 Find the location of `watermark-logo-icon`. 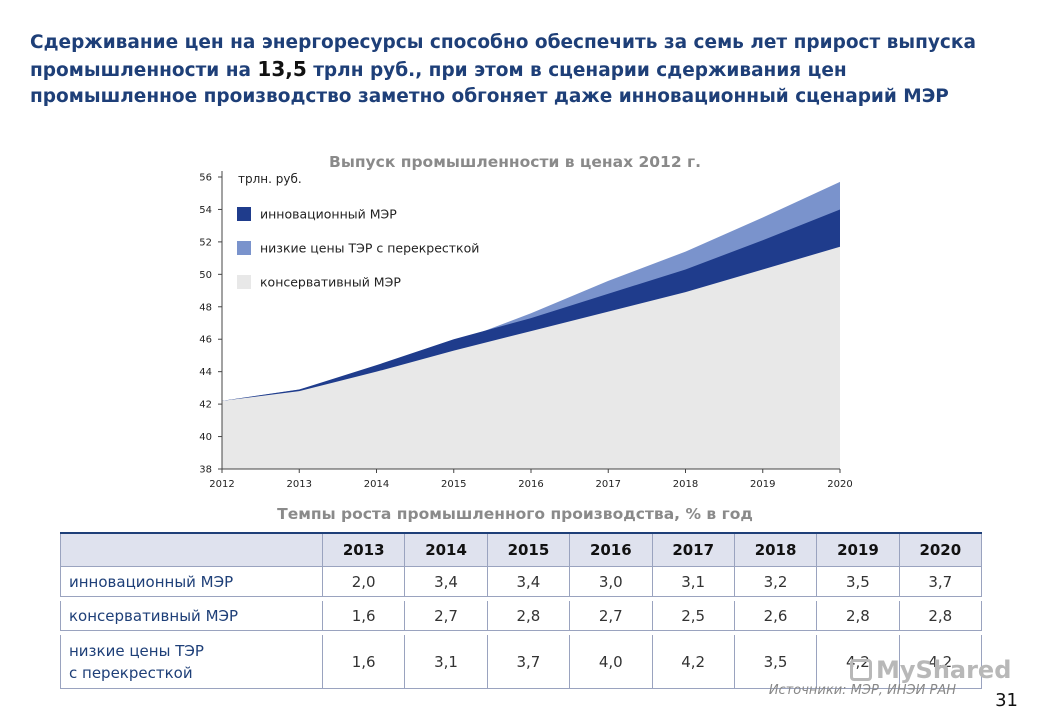

watermark-logo-icon is located at coordinates (861, 670).